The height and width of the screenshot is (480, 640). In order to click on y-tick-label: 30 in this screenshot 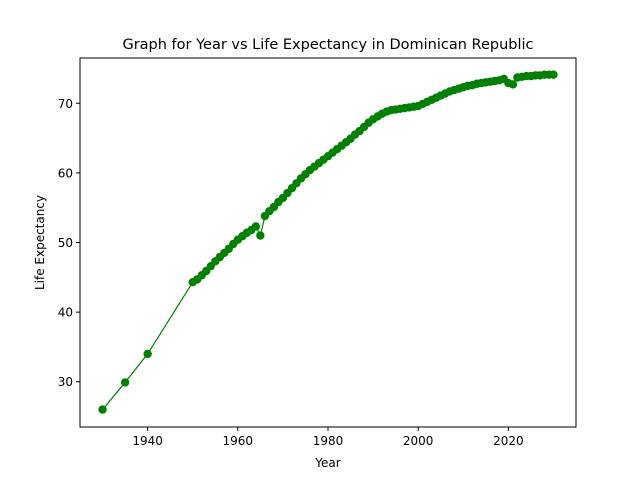, I will do `click(65, 382)`.